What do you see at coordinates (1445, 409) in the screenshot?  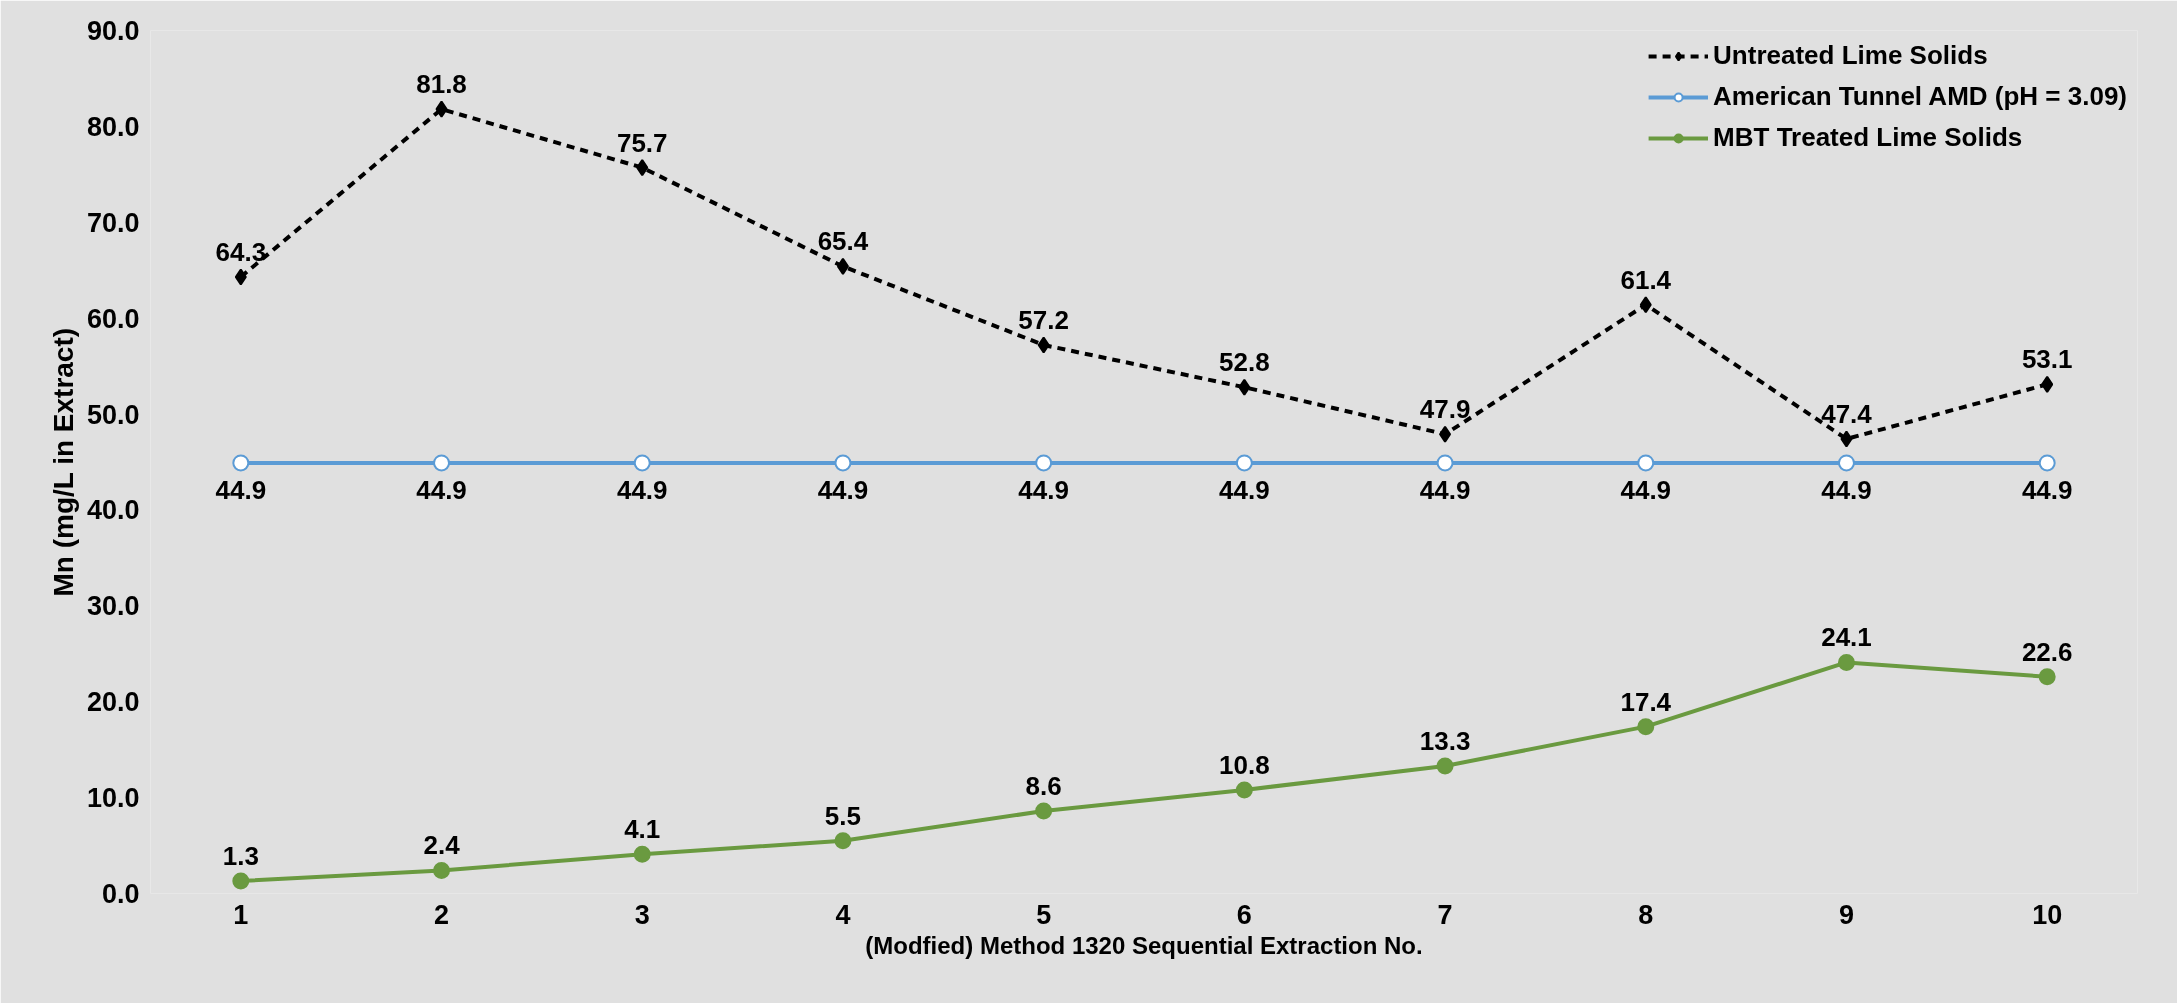 I see `data-label: 47.9` at bounding box center [1445, 409].